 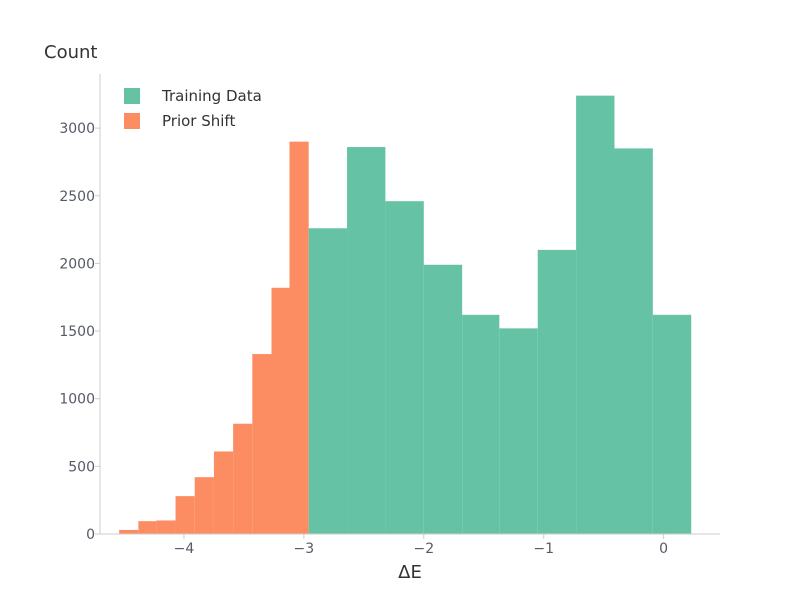 I want to click on x-tick-label: −4, so click(x=184, y=549).